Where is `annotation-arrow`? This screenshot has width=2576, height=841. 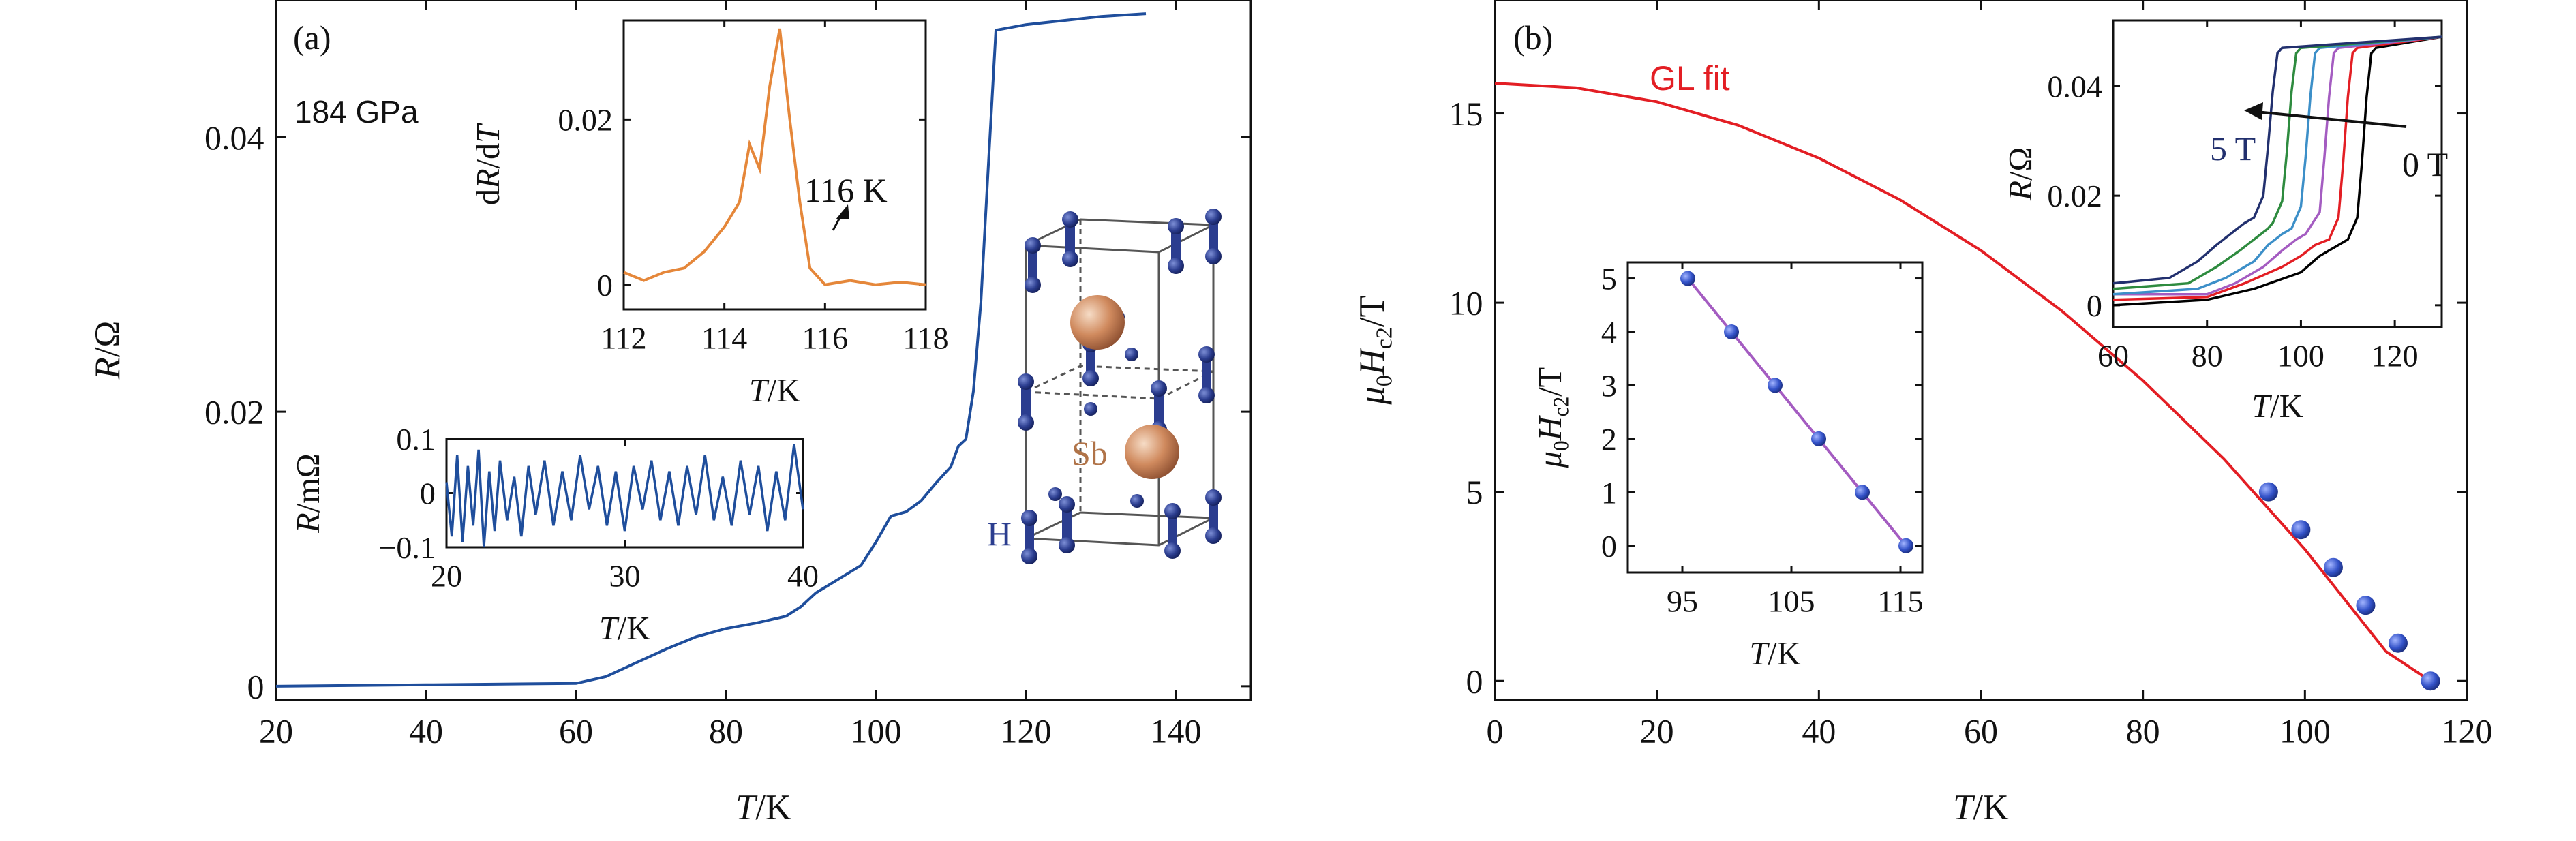 annotation-arrow is located at coordinates (840, 217).